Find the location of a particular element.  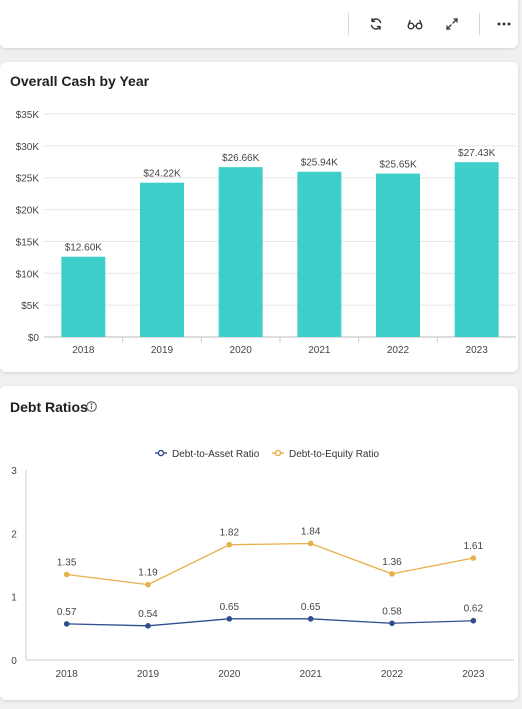

data-label: $24.22K is located at coordinates (162, 174).